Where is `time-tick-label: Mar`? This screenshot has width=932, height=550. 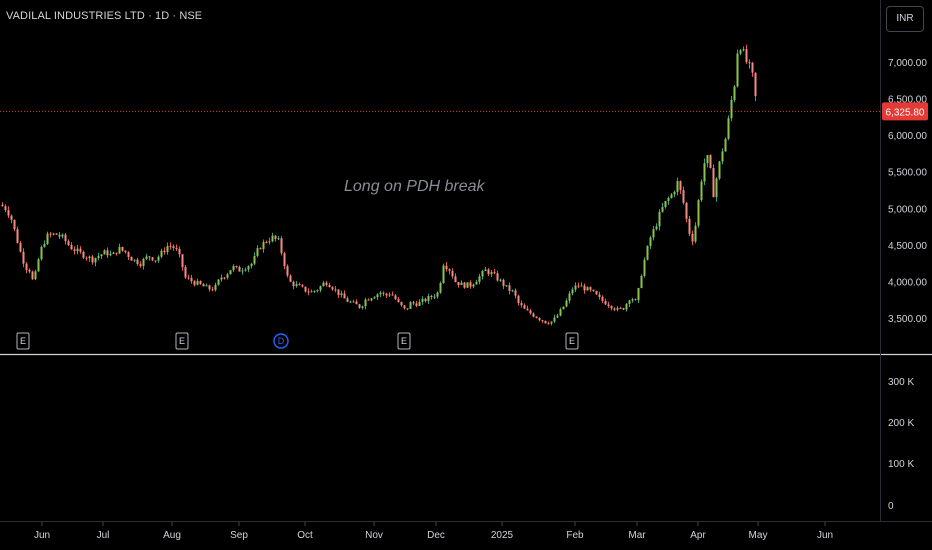 time-tick-label: Mar is located at coordinates (637, 535).